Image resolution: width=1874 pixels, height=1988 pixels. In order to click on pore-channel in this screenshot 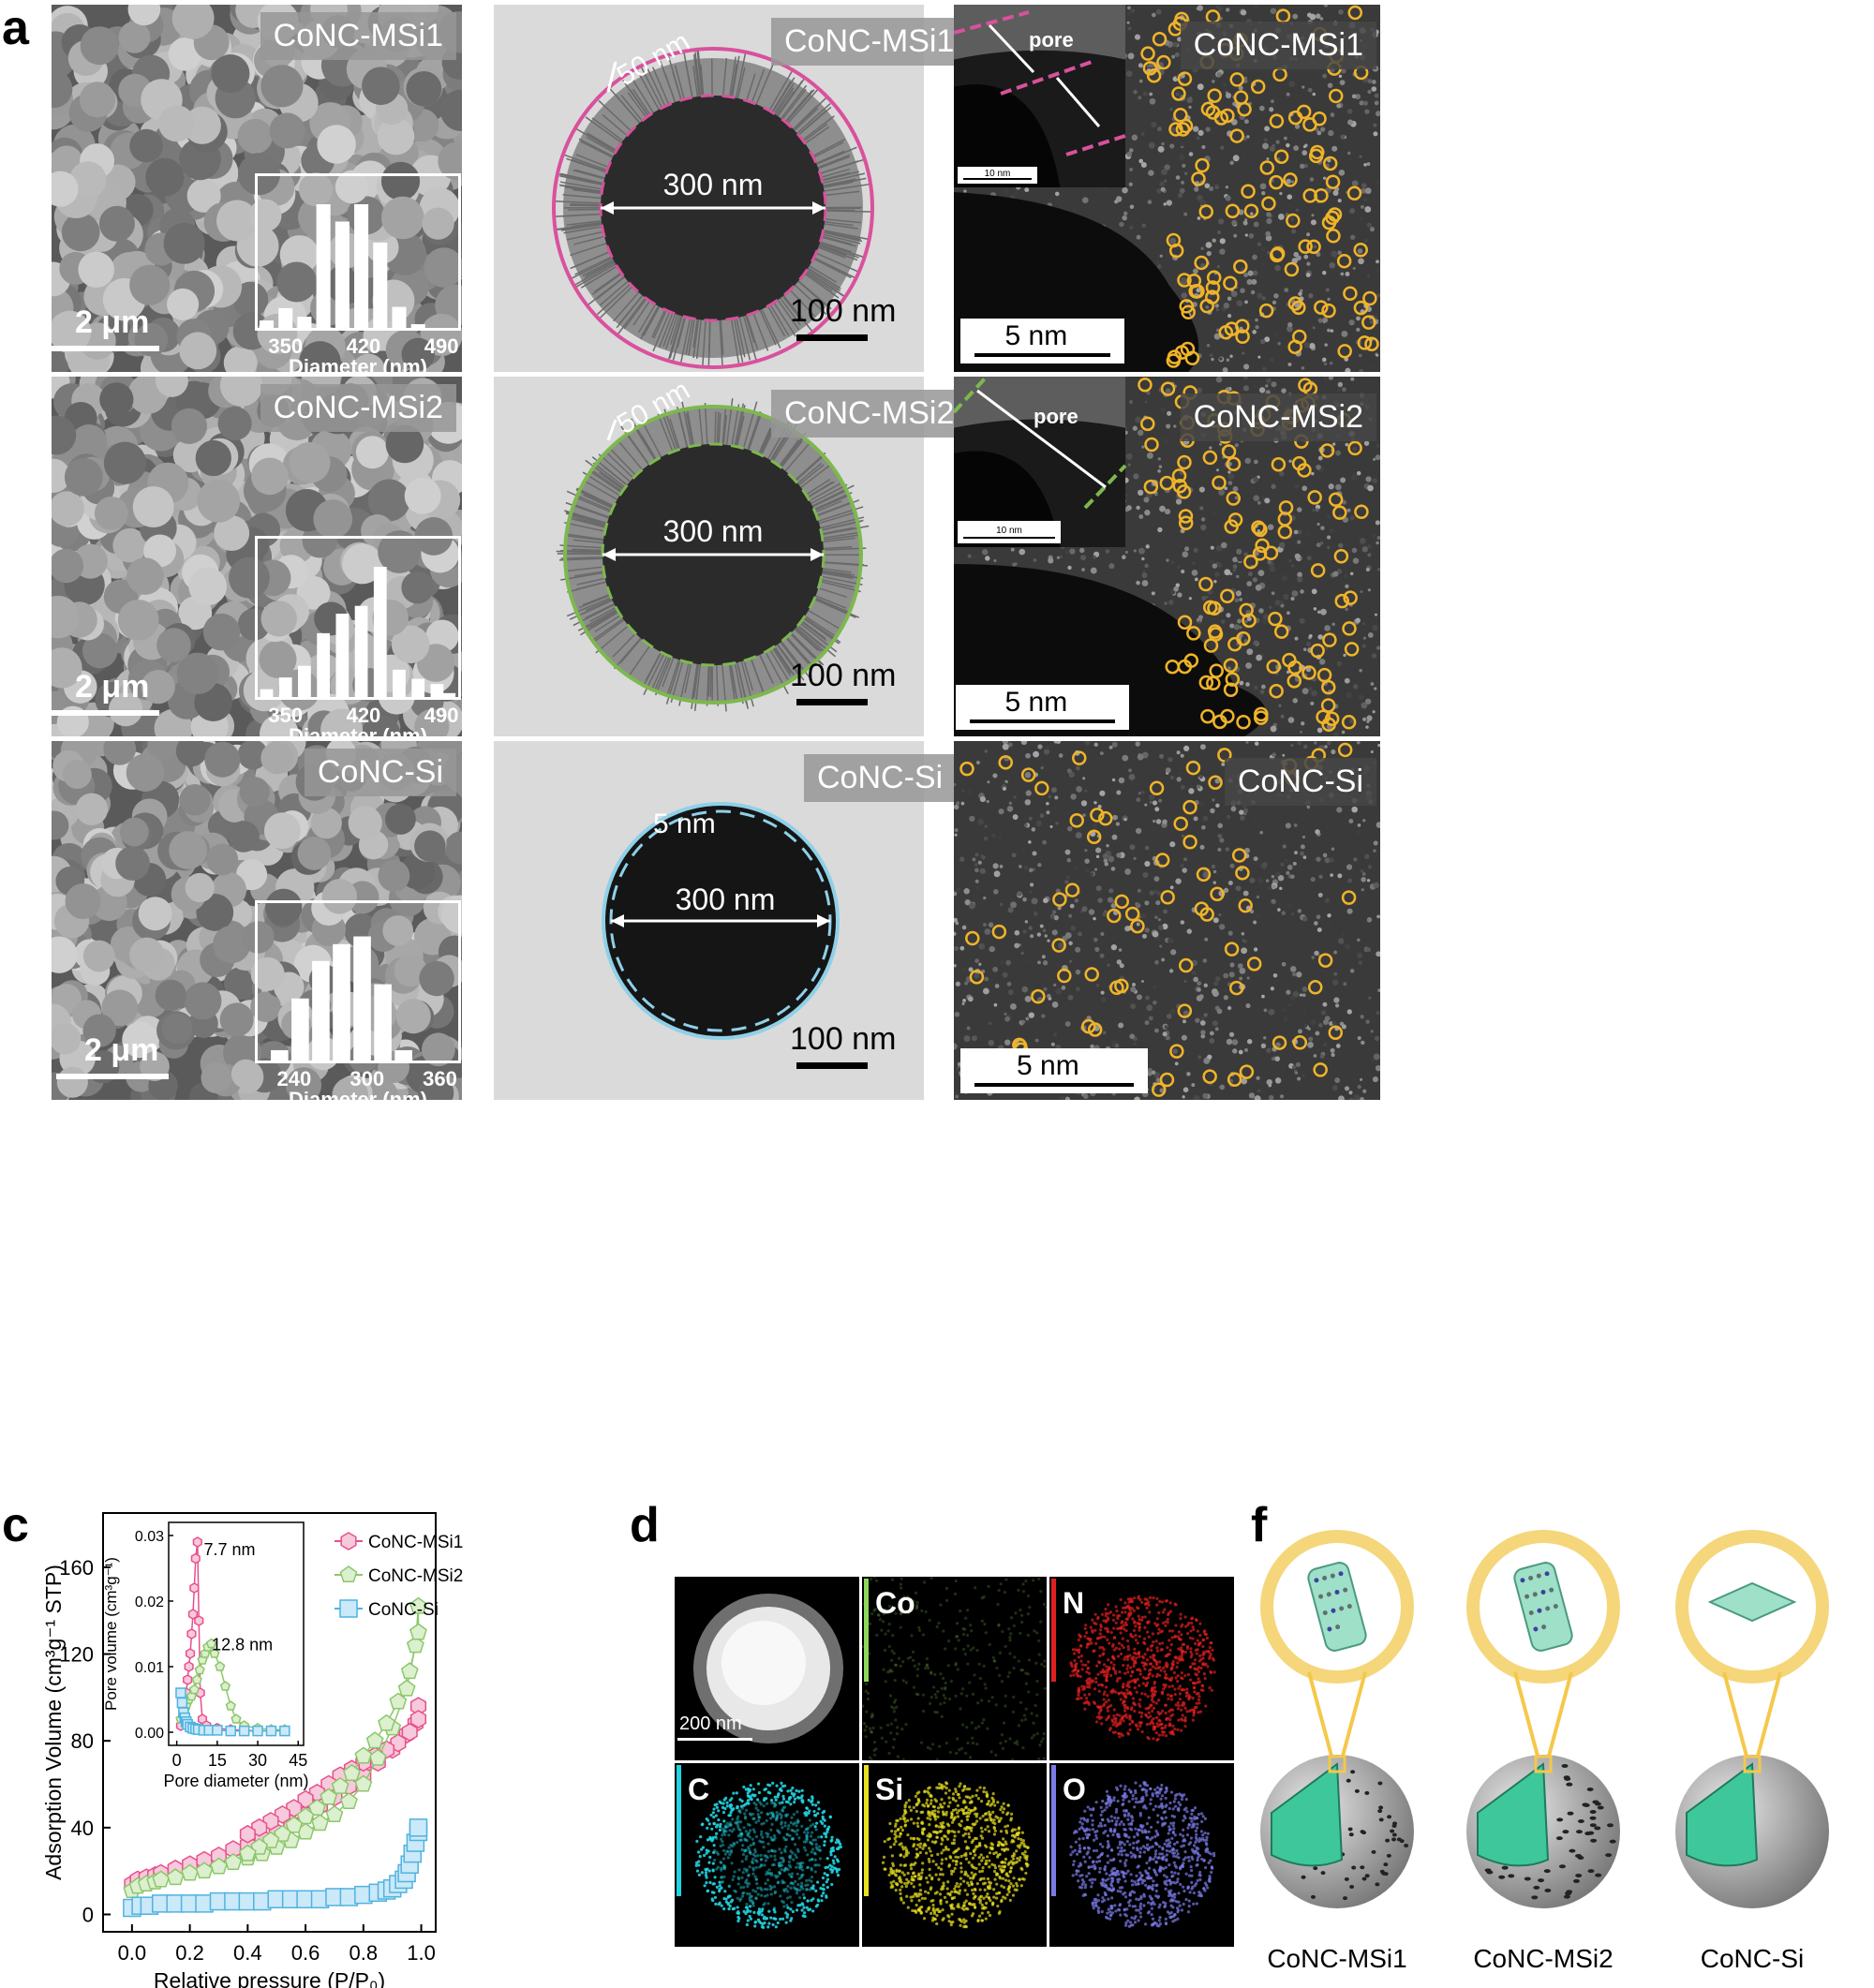, I will do `click(1337, 1607)`.